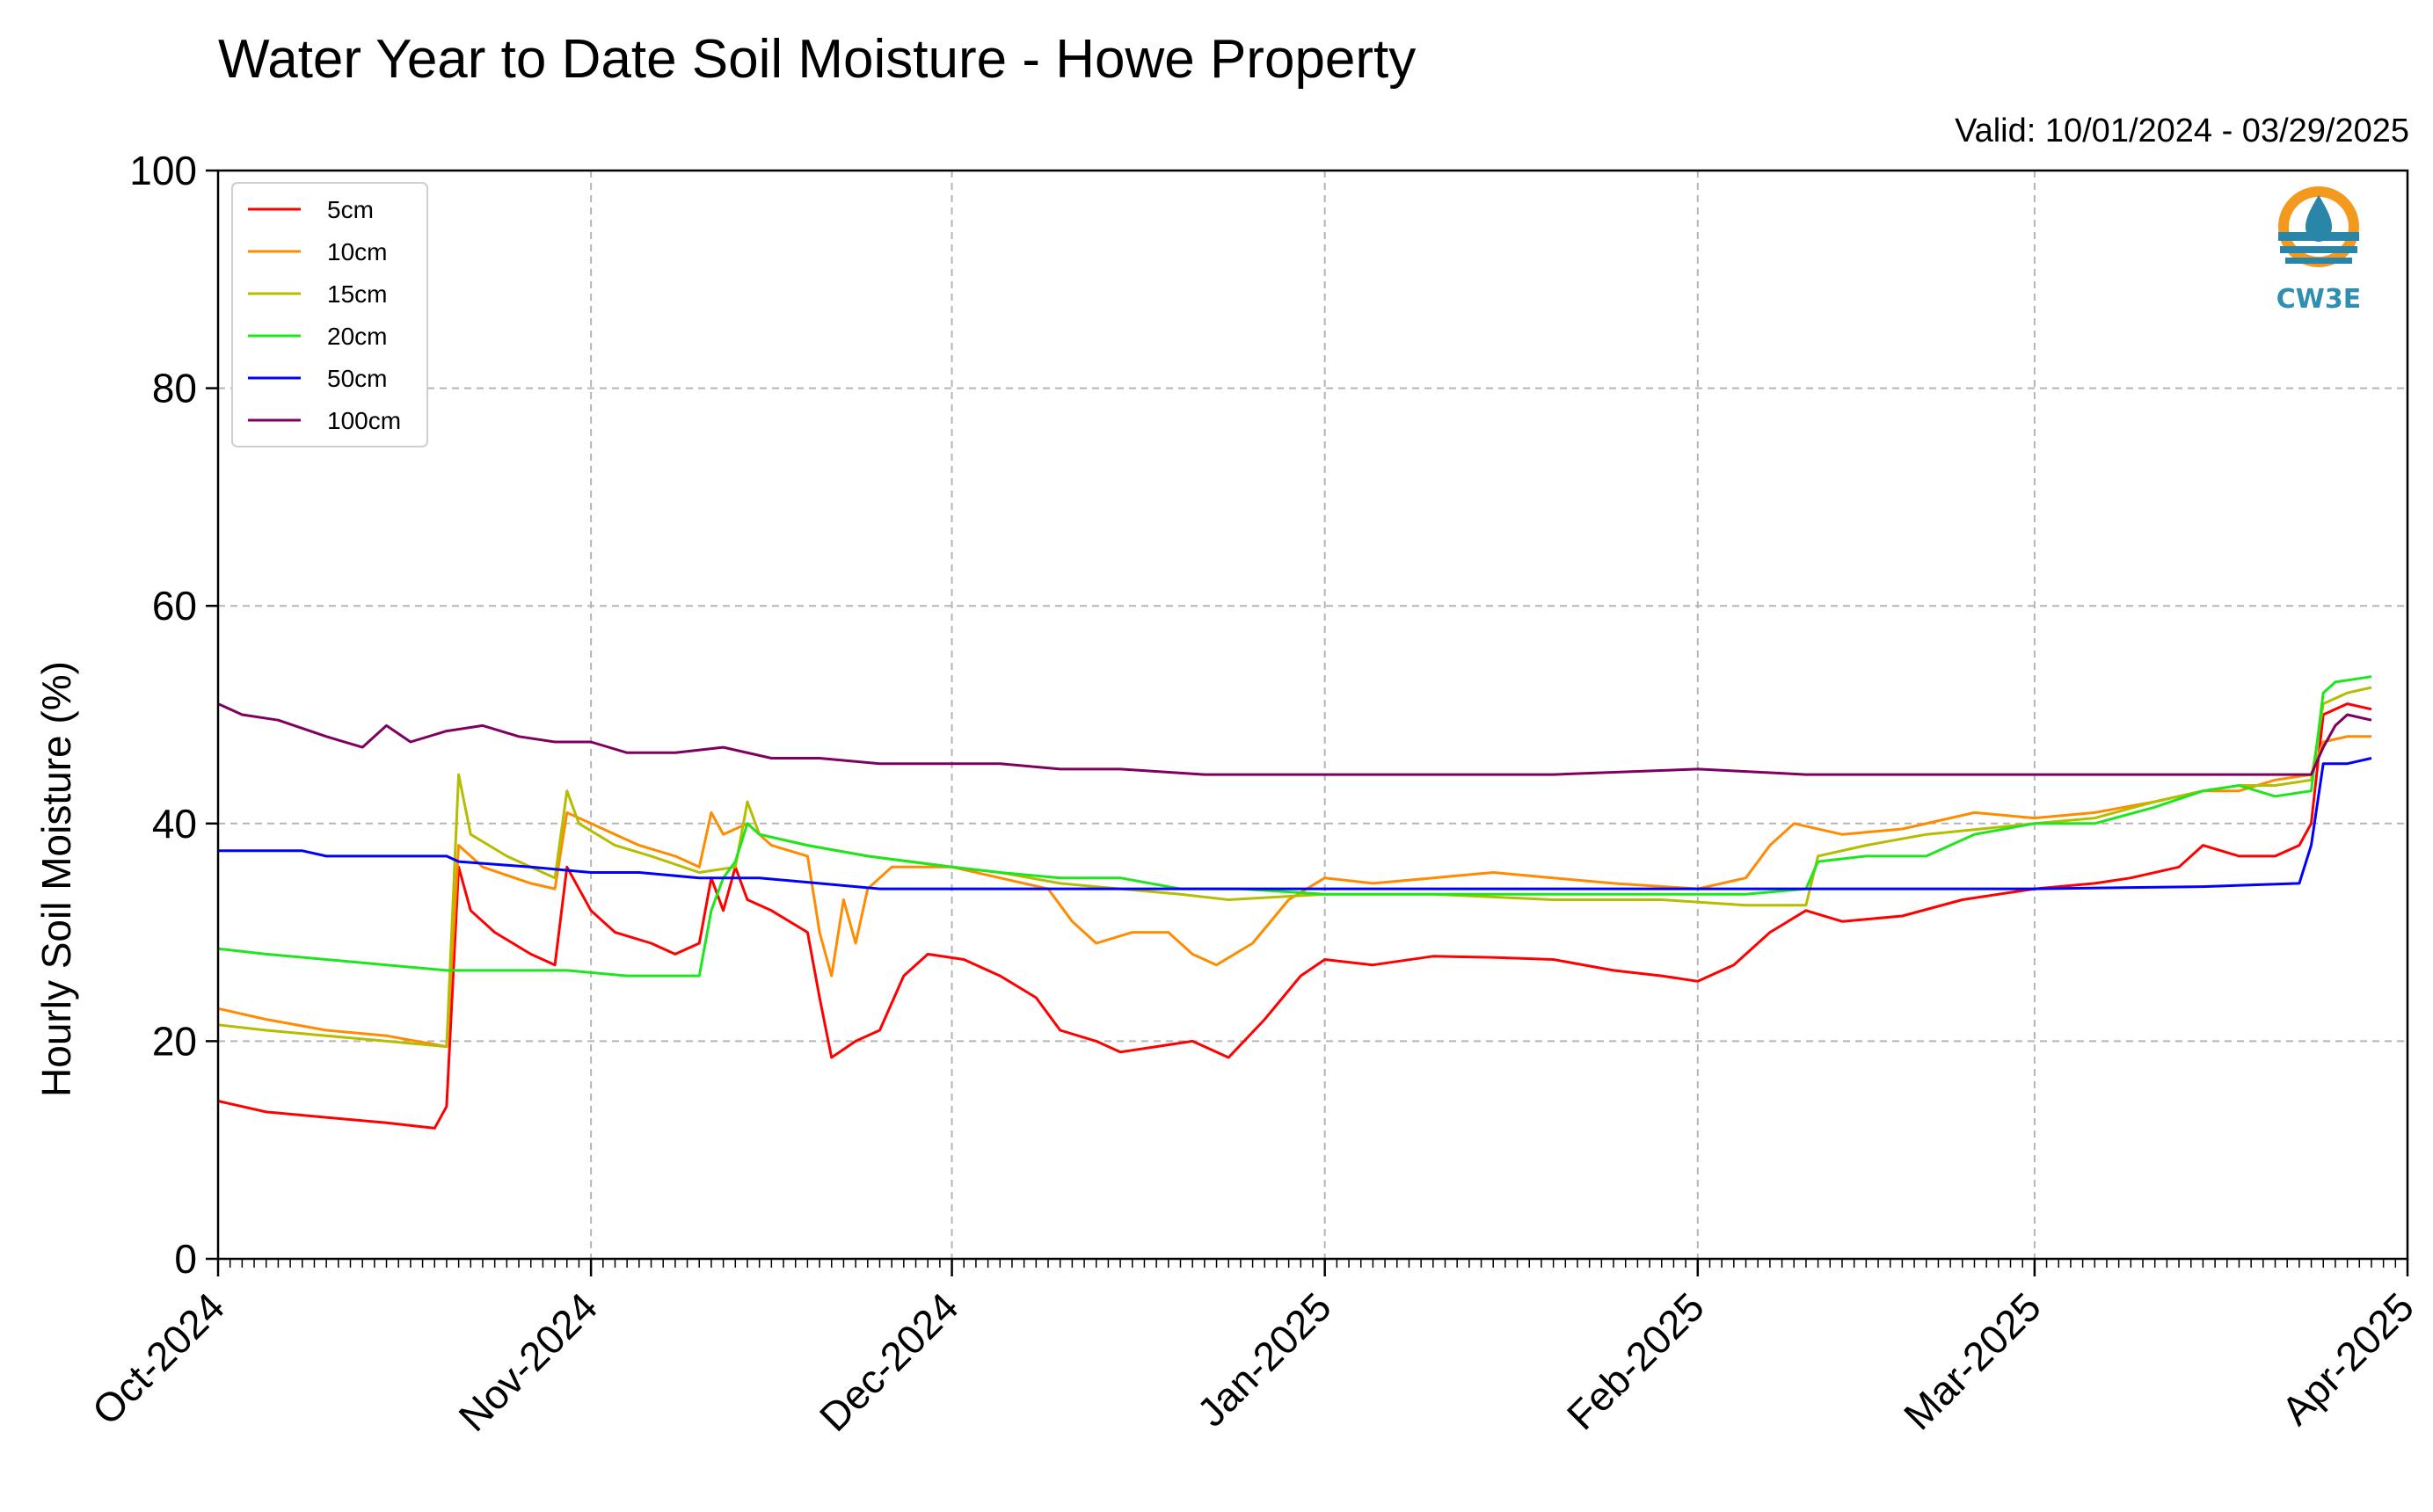 This screenshot has height=1512, width=2433. What do you see at coordinates (174, 388) in the screenshot?
I see `y-tick-label: 80` at bounding box center [174, 388].